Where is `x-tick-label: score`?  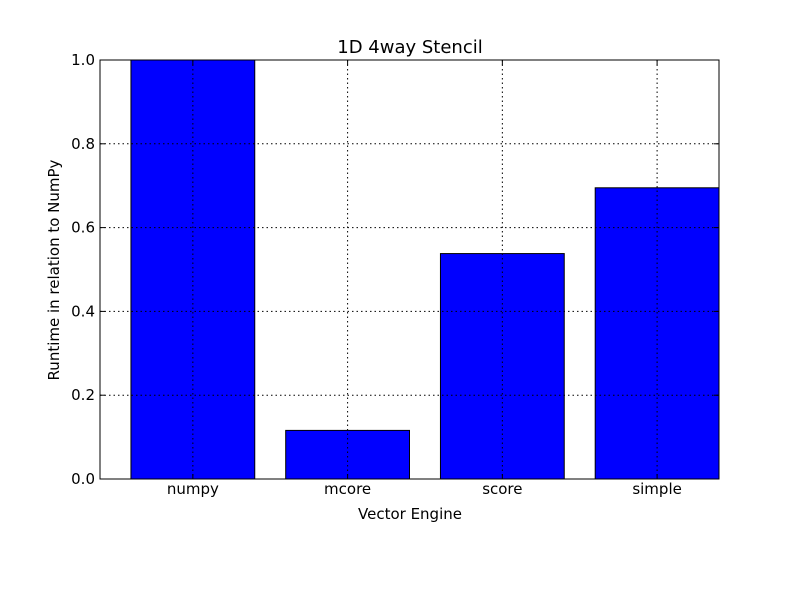
x-tick-label: score is located at coordinates (502, 489).